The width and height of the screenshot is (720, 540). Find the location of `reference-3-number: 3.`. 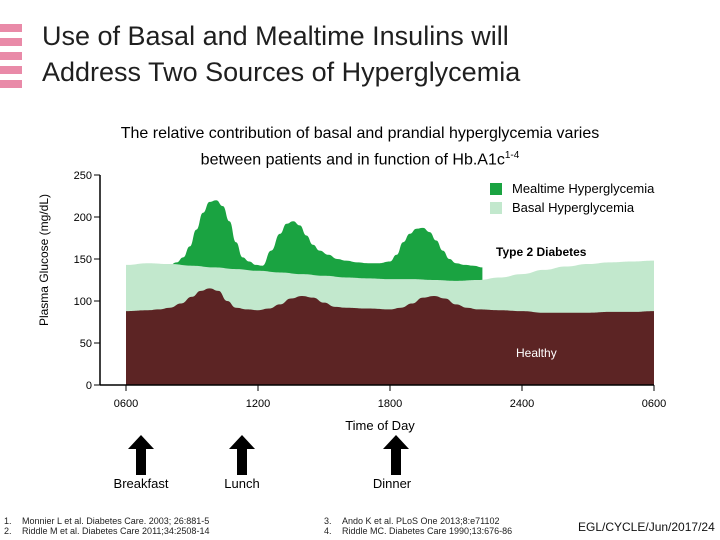

reference-3-number: 3. is located at coordinates (328, 521).